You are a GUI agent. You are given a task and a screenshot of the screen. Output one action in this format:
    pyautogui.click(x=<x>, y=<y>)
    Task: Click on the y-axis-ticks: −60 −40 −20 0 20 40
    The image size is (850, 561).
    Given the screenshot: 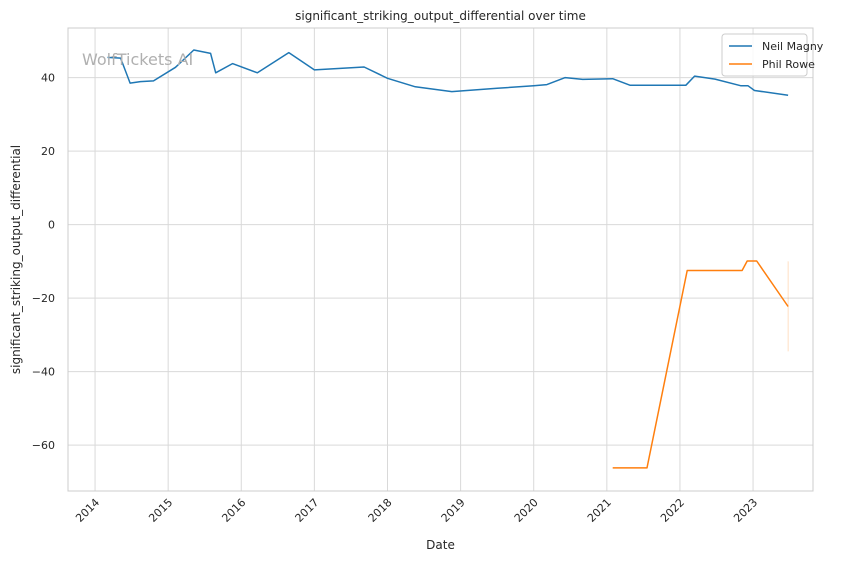 What is the action you would take?
    pyautogui.click(x=43, y=262)
    